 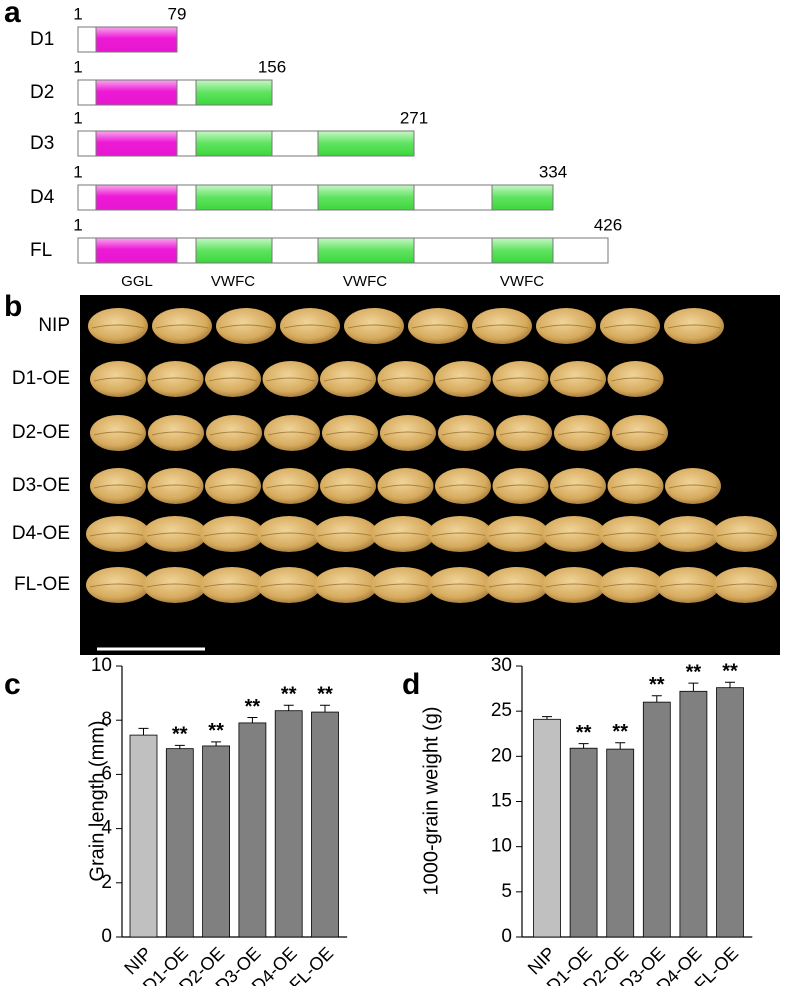 What do you see at coordinates (730, 812) in the screenshot?
I see `bar` at bounding box center [730, 812].